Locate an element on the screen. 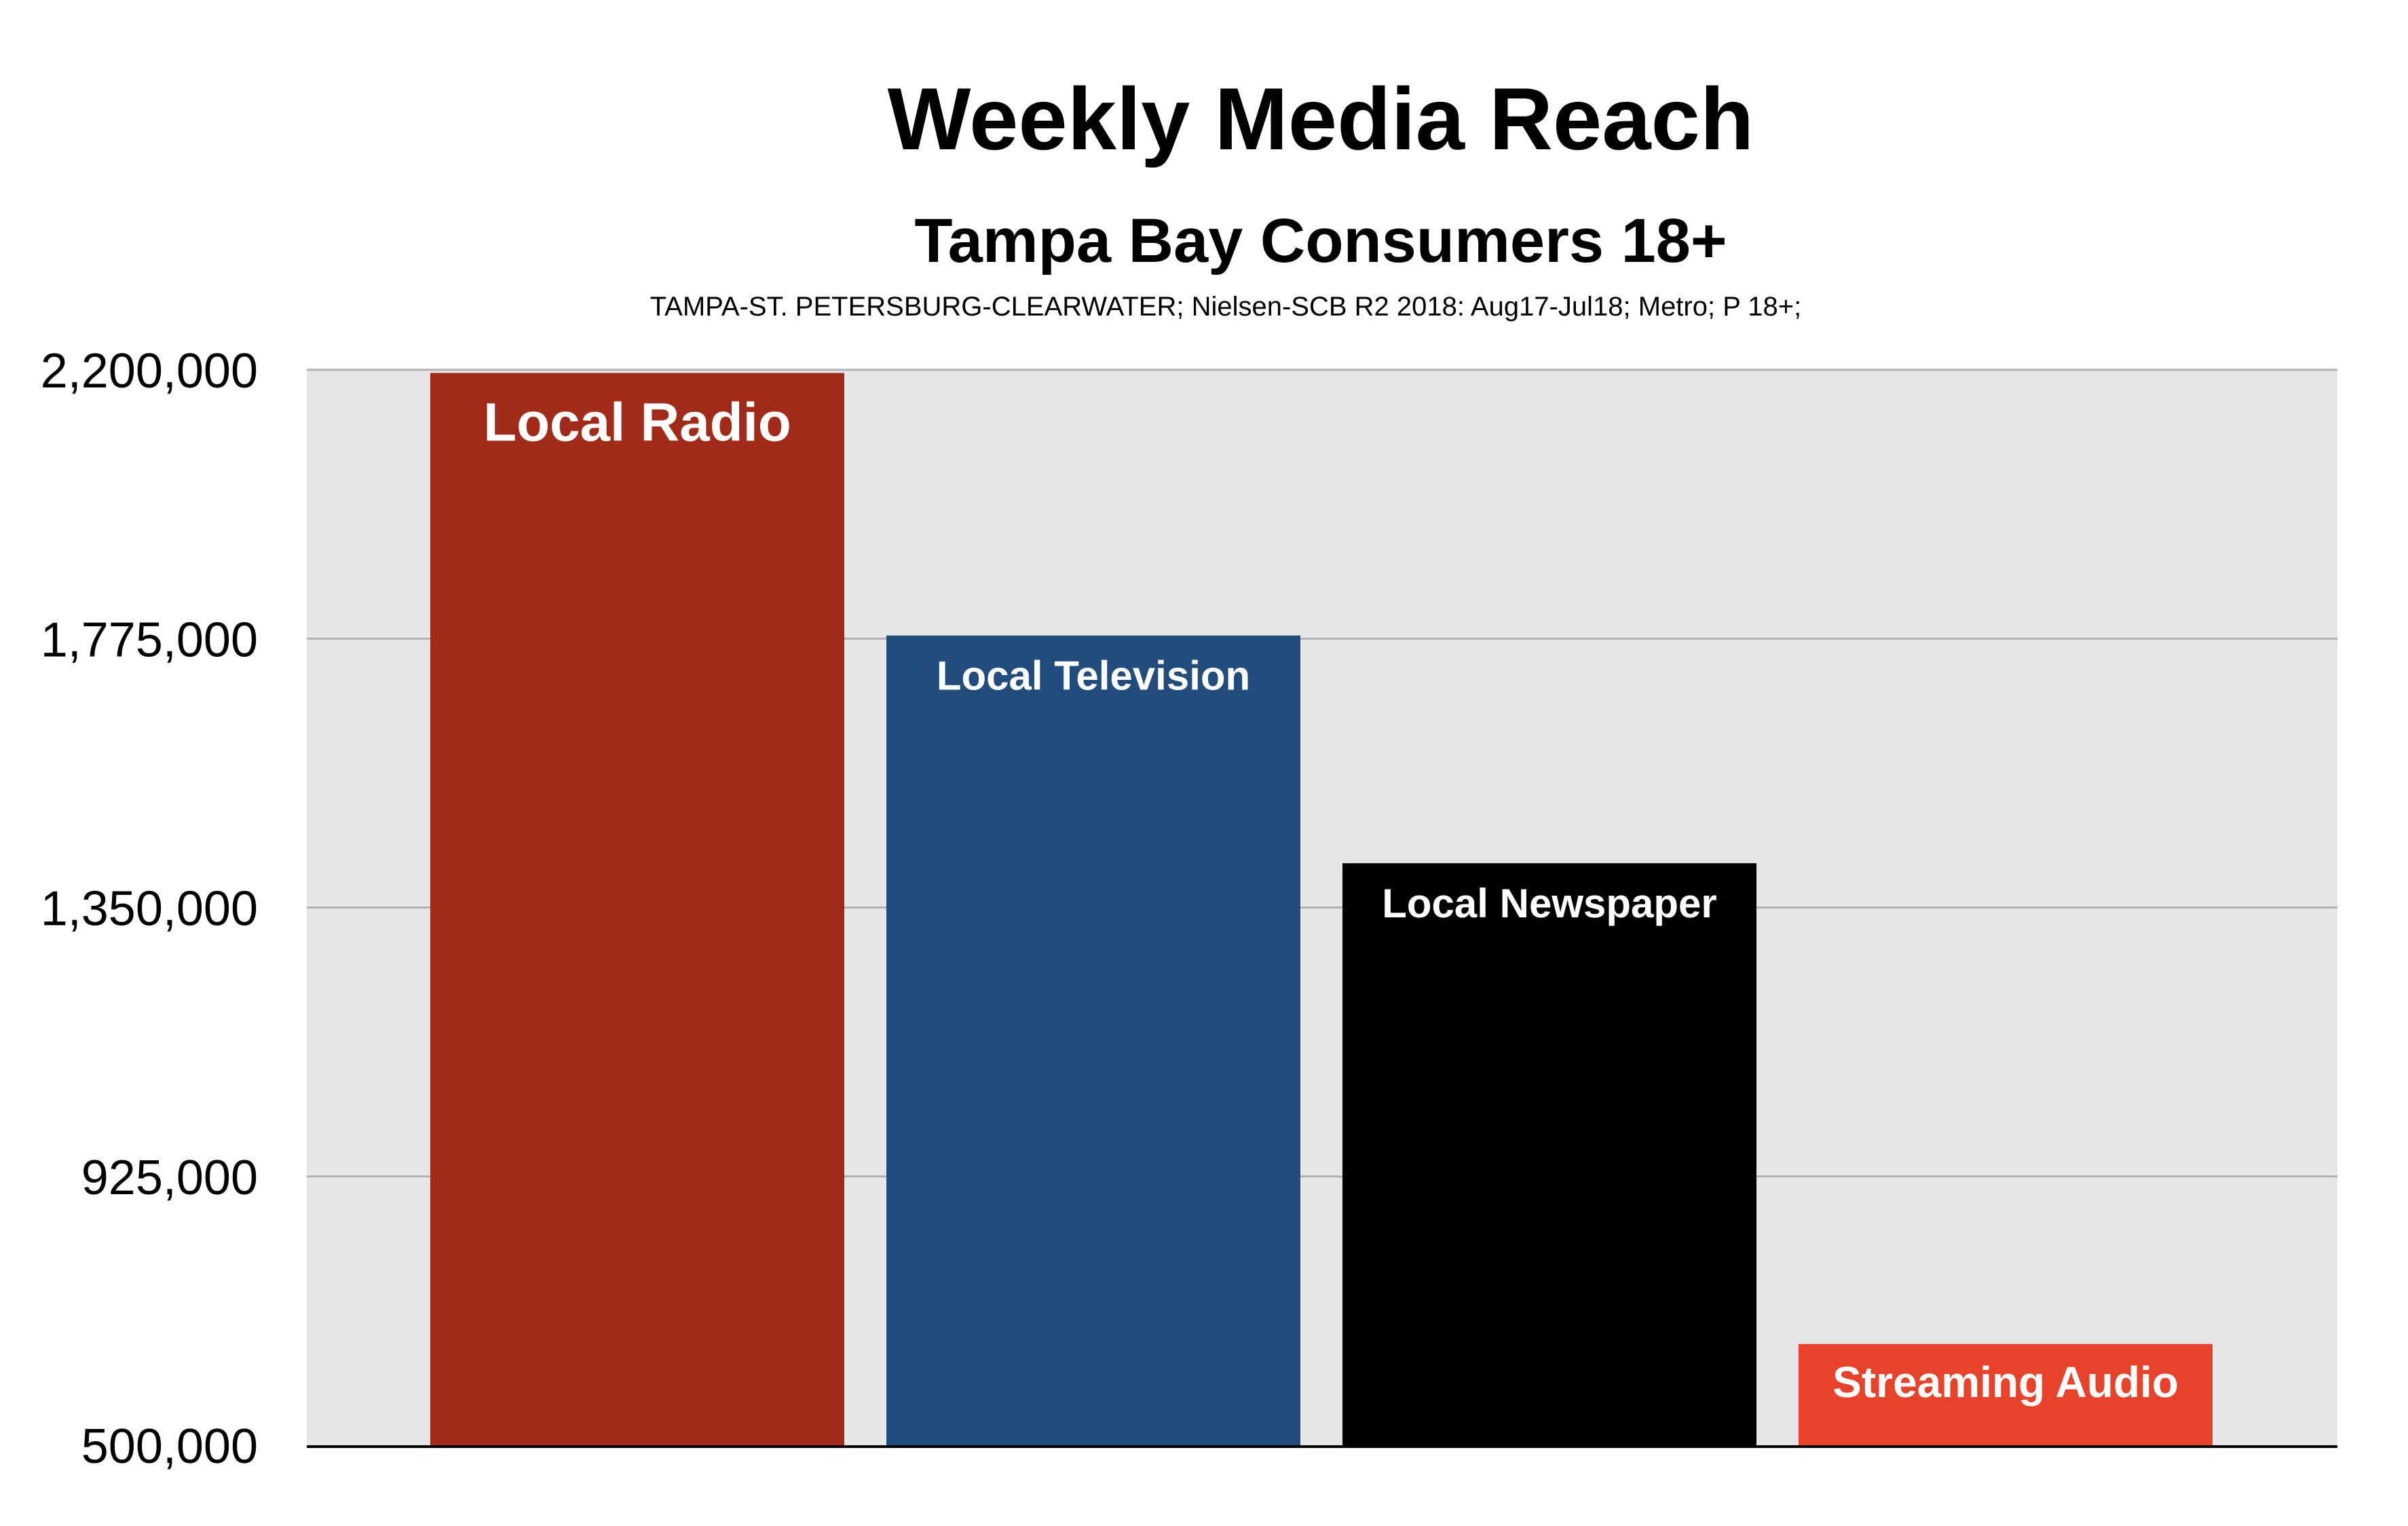  y-tick-label: 1,775,000 is located at coordinates (149, 640).